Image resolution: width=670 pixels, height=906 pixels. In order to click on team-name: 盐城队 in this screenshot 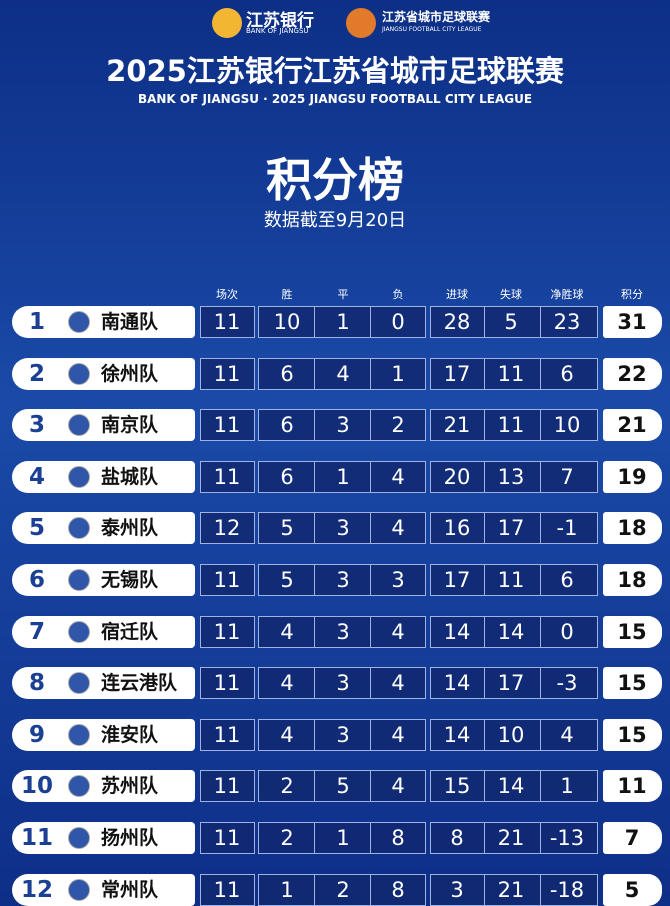, I will do `click(130, 476)`.